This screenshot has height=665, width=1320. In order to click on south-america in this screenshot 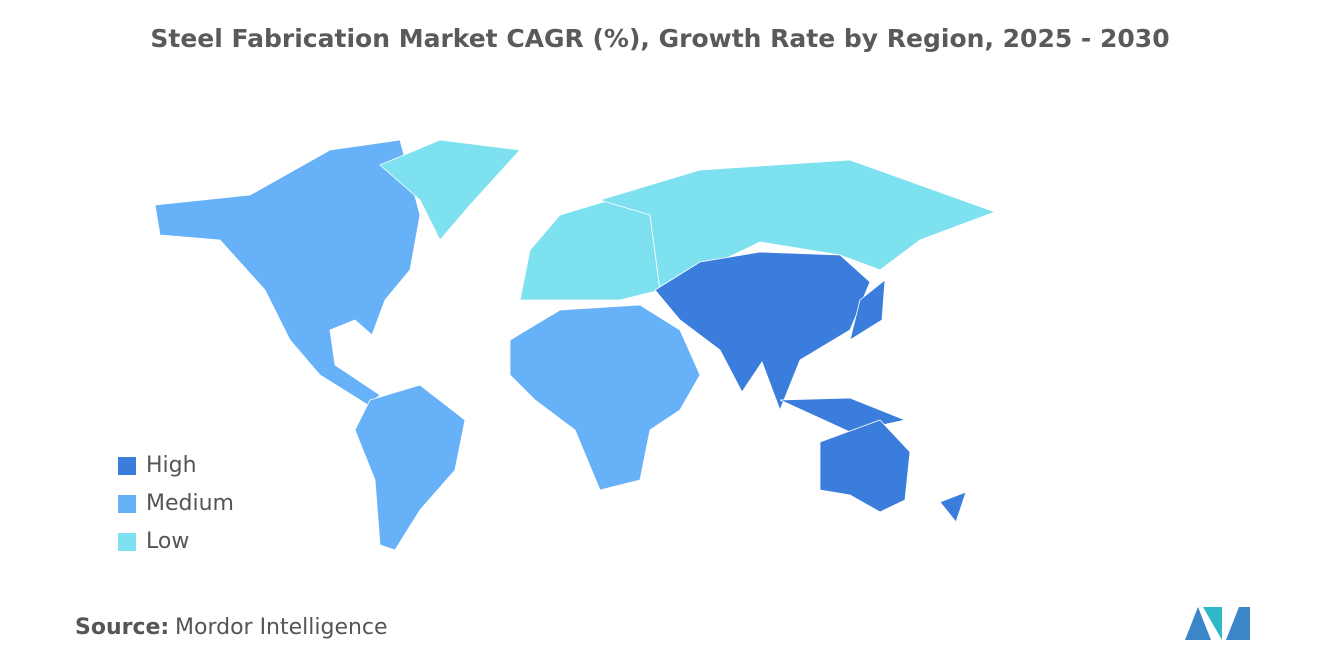, I will do `click(410, 467)`.